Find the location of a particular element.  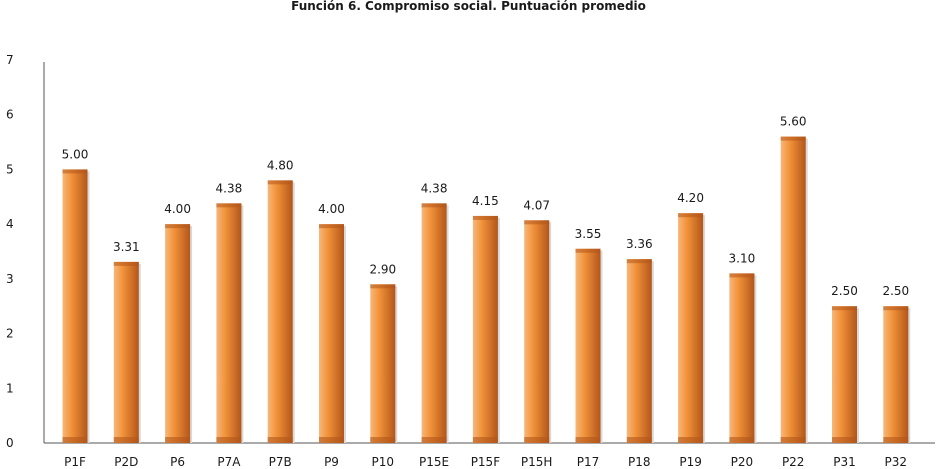

data-label: 4.07 is located at coordinates (536, 205).